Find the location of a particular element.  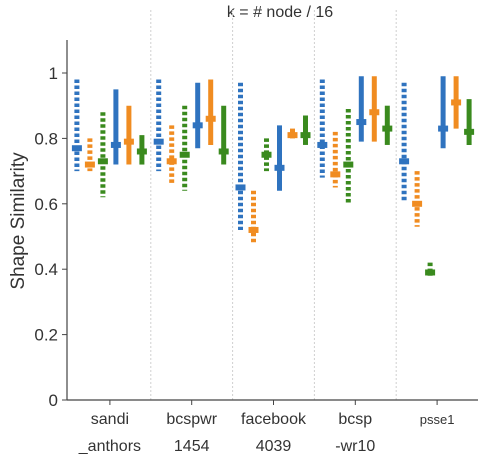

y-tick-label: 0.2 is located at coordinates (46, 335).